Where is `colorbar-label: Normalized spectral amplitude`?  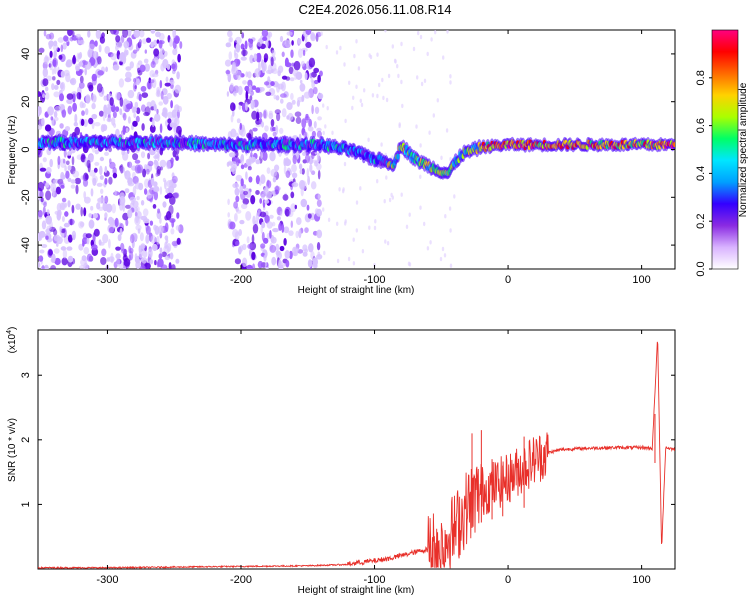 colorbar-label: Normalized spectral amplitude is located at coordinates (743, 149).